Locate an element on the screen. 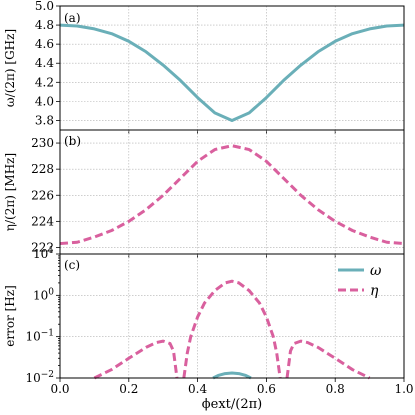 This screenshot has height=415, width=415. ytick-label-p2-2: 10⁰ is located at coordinates (43, 294).